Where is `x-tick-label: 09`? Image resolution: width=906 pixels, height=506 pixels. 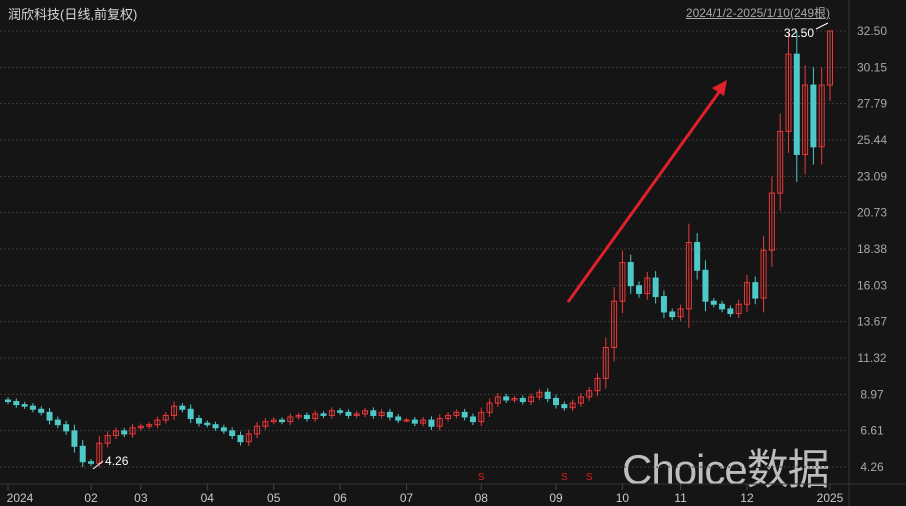
x-tick-label: 09 is located at coordinates (556, 498).